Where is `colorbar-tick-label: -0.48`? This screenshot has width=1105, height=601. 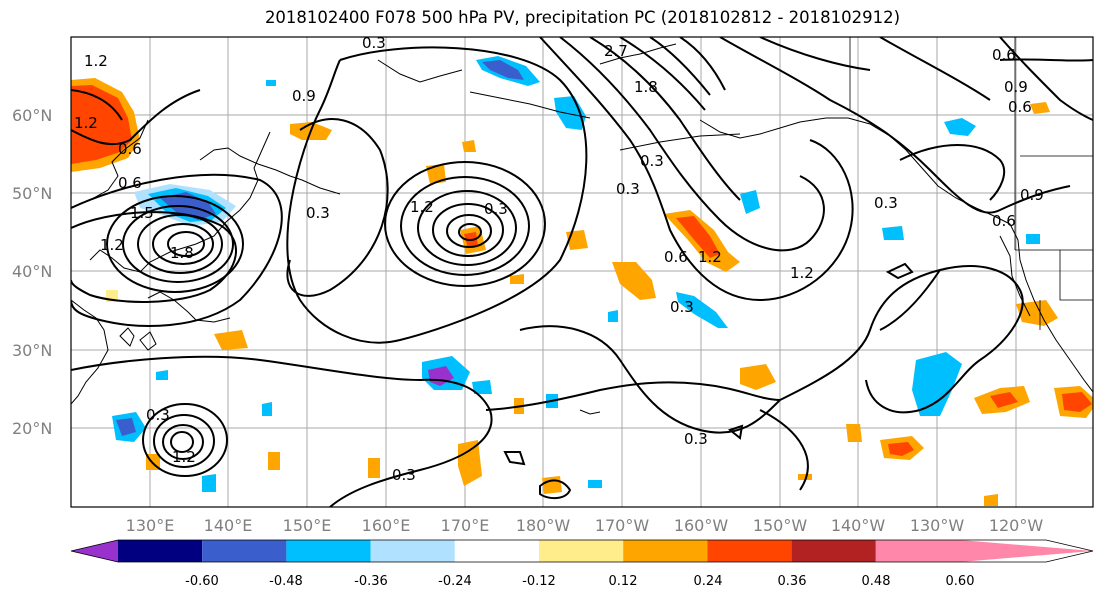 colorbar-tick-label: -0.48 is located at coordinates (286, 581).